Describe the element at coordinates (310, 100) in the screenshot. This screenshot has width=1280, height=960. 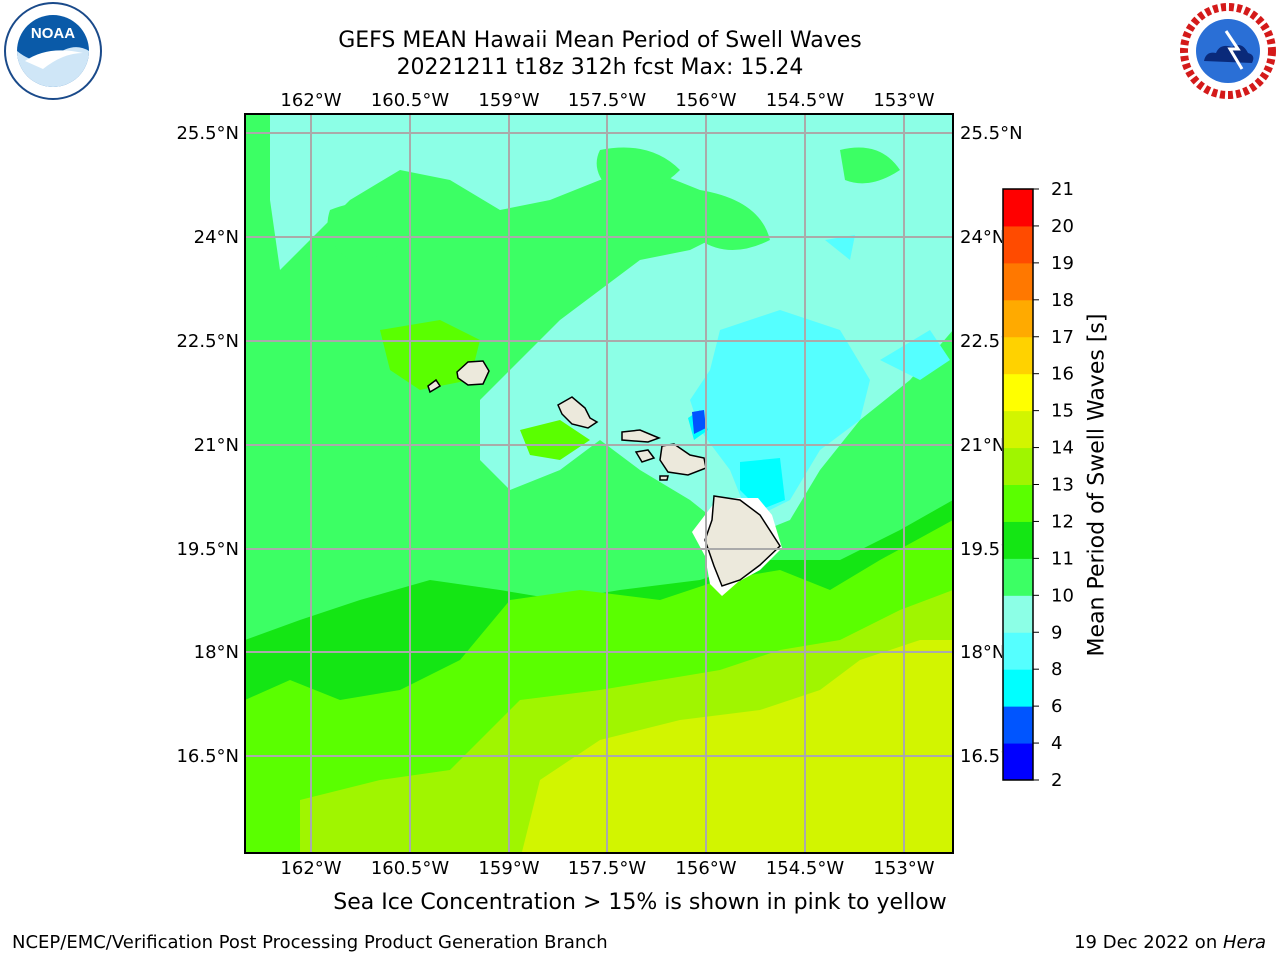
I see `lon-label-top: 162°W` at that location.